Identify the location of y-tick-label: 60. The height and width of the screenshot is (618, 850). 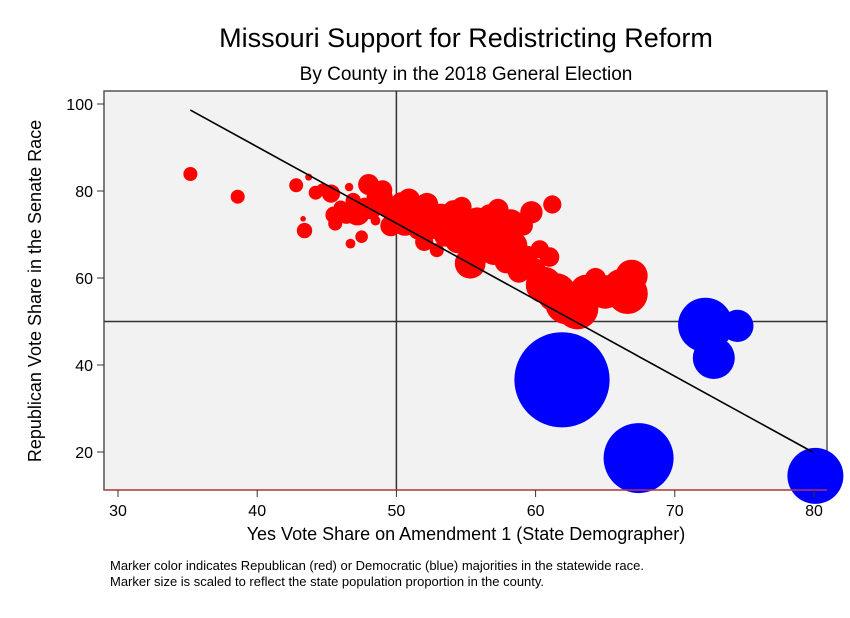
(84, 279).